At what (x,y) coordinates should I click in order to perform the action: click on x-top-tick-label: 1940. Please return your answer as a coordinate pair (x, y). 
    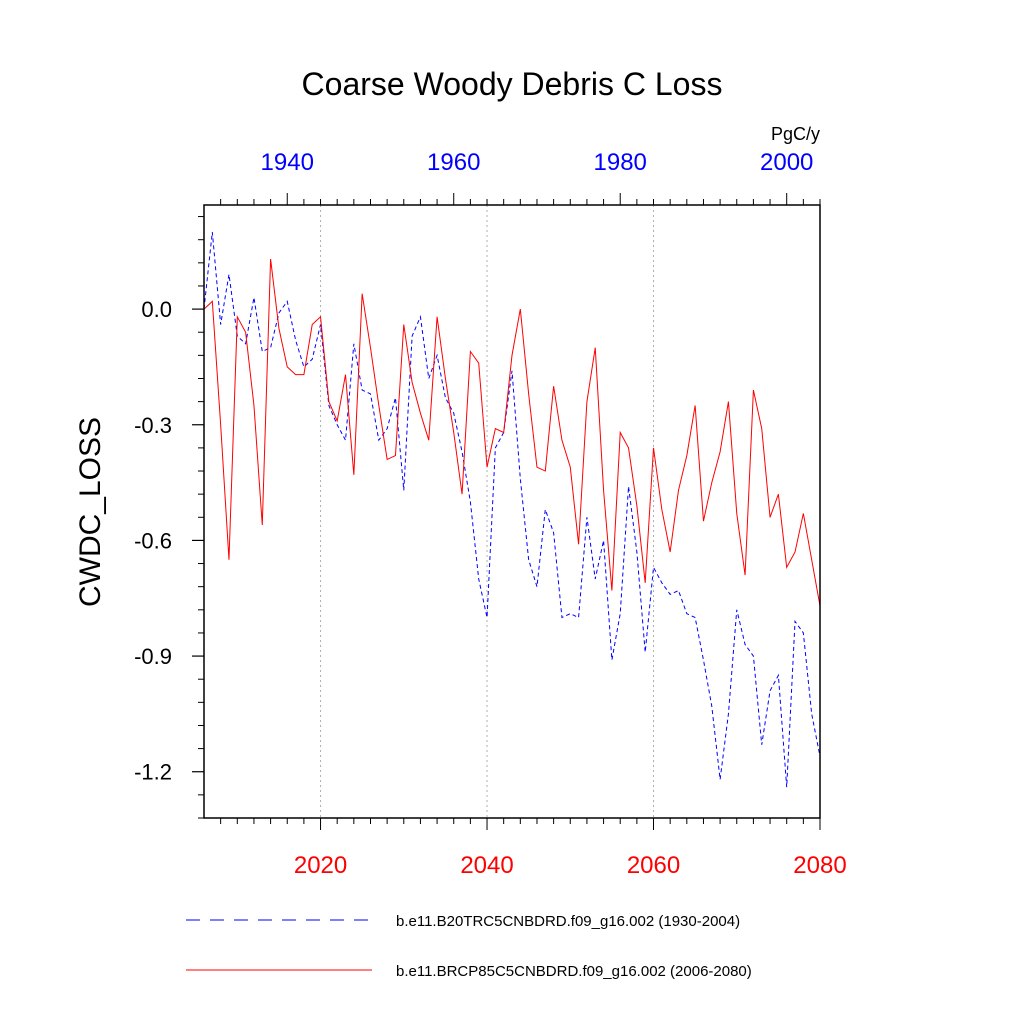
    Looking at the image, I should click on (287, 162).